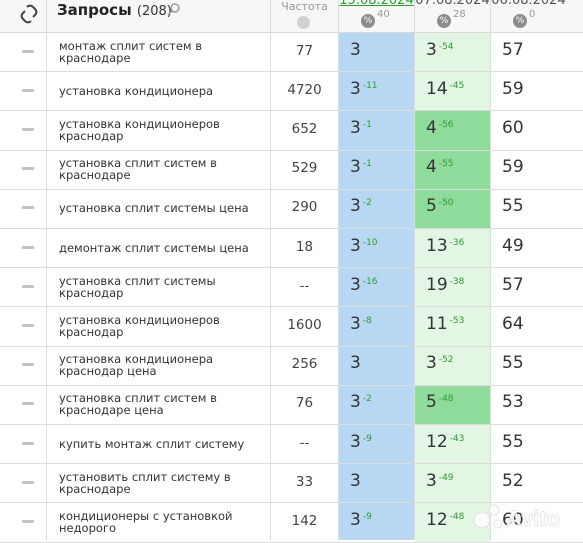 Image resolution: width=583 pixels, height=543 pixels. What do you see at coordinates (114, 10) in the screenshot?
I see `page-title: Запросы (208)` at bounding box center [114, 10].